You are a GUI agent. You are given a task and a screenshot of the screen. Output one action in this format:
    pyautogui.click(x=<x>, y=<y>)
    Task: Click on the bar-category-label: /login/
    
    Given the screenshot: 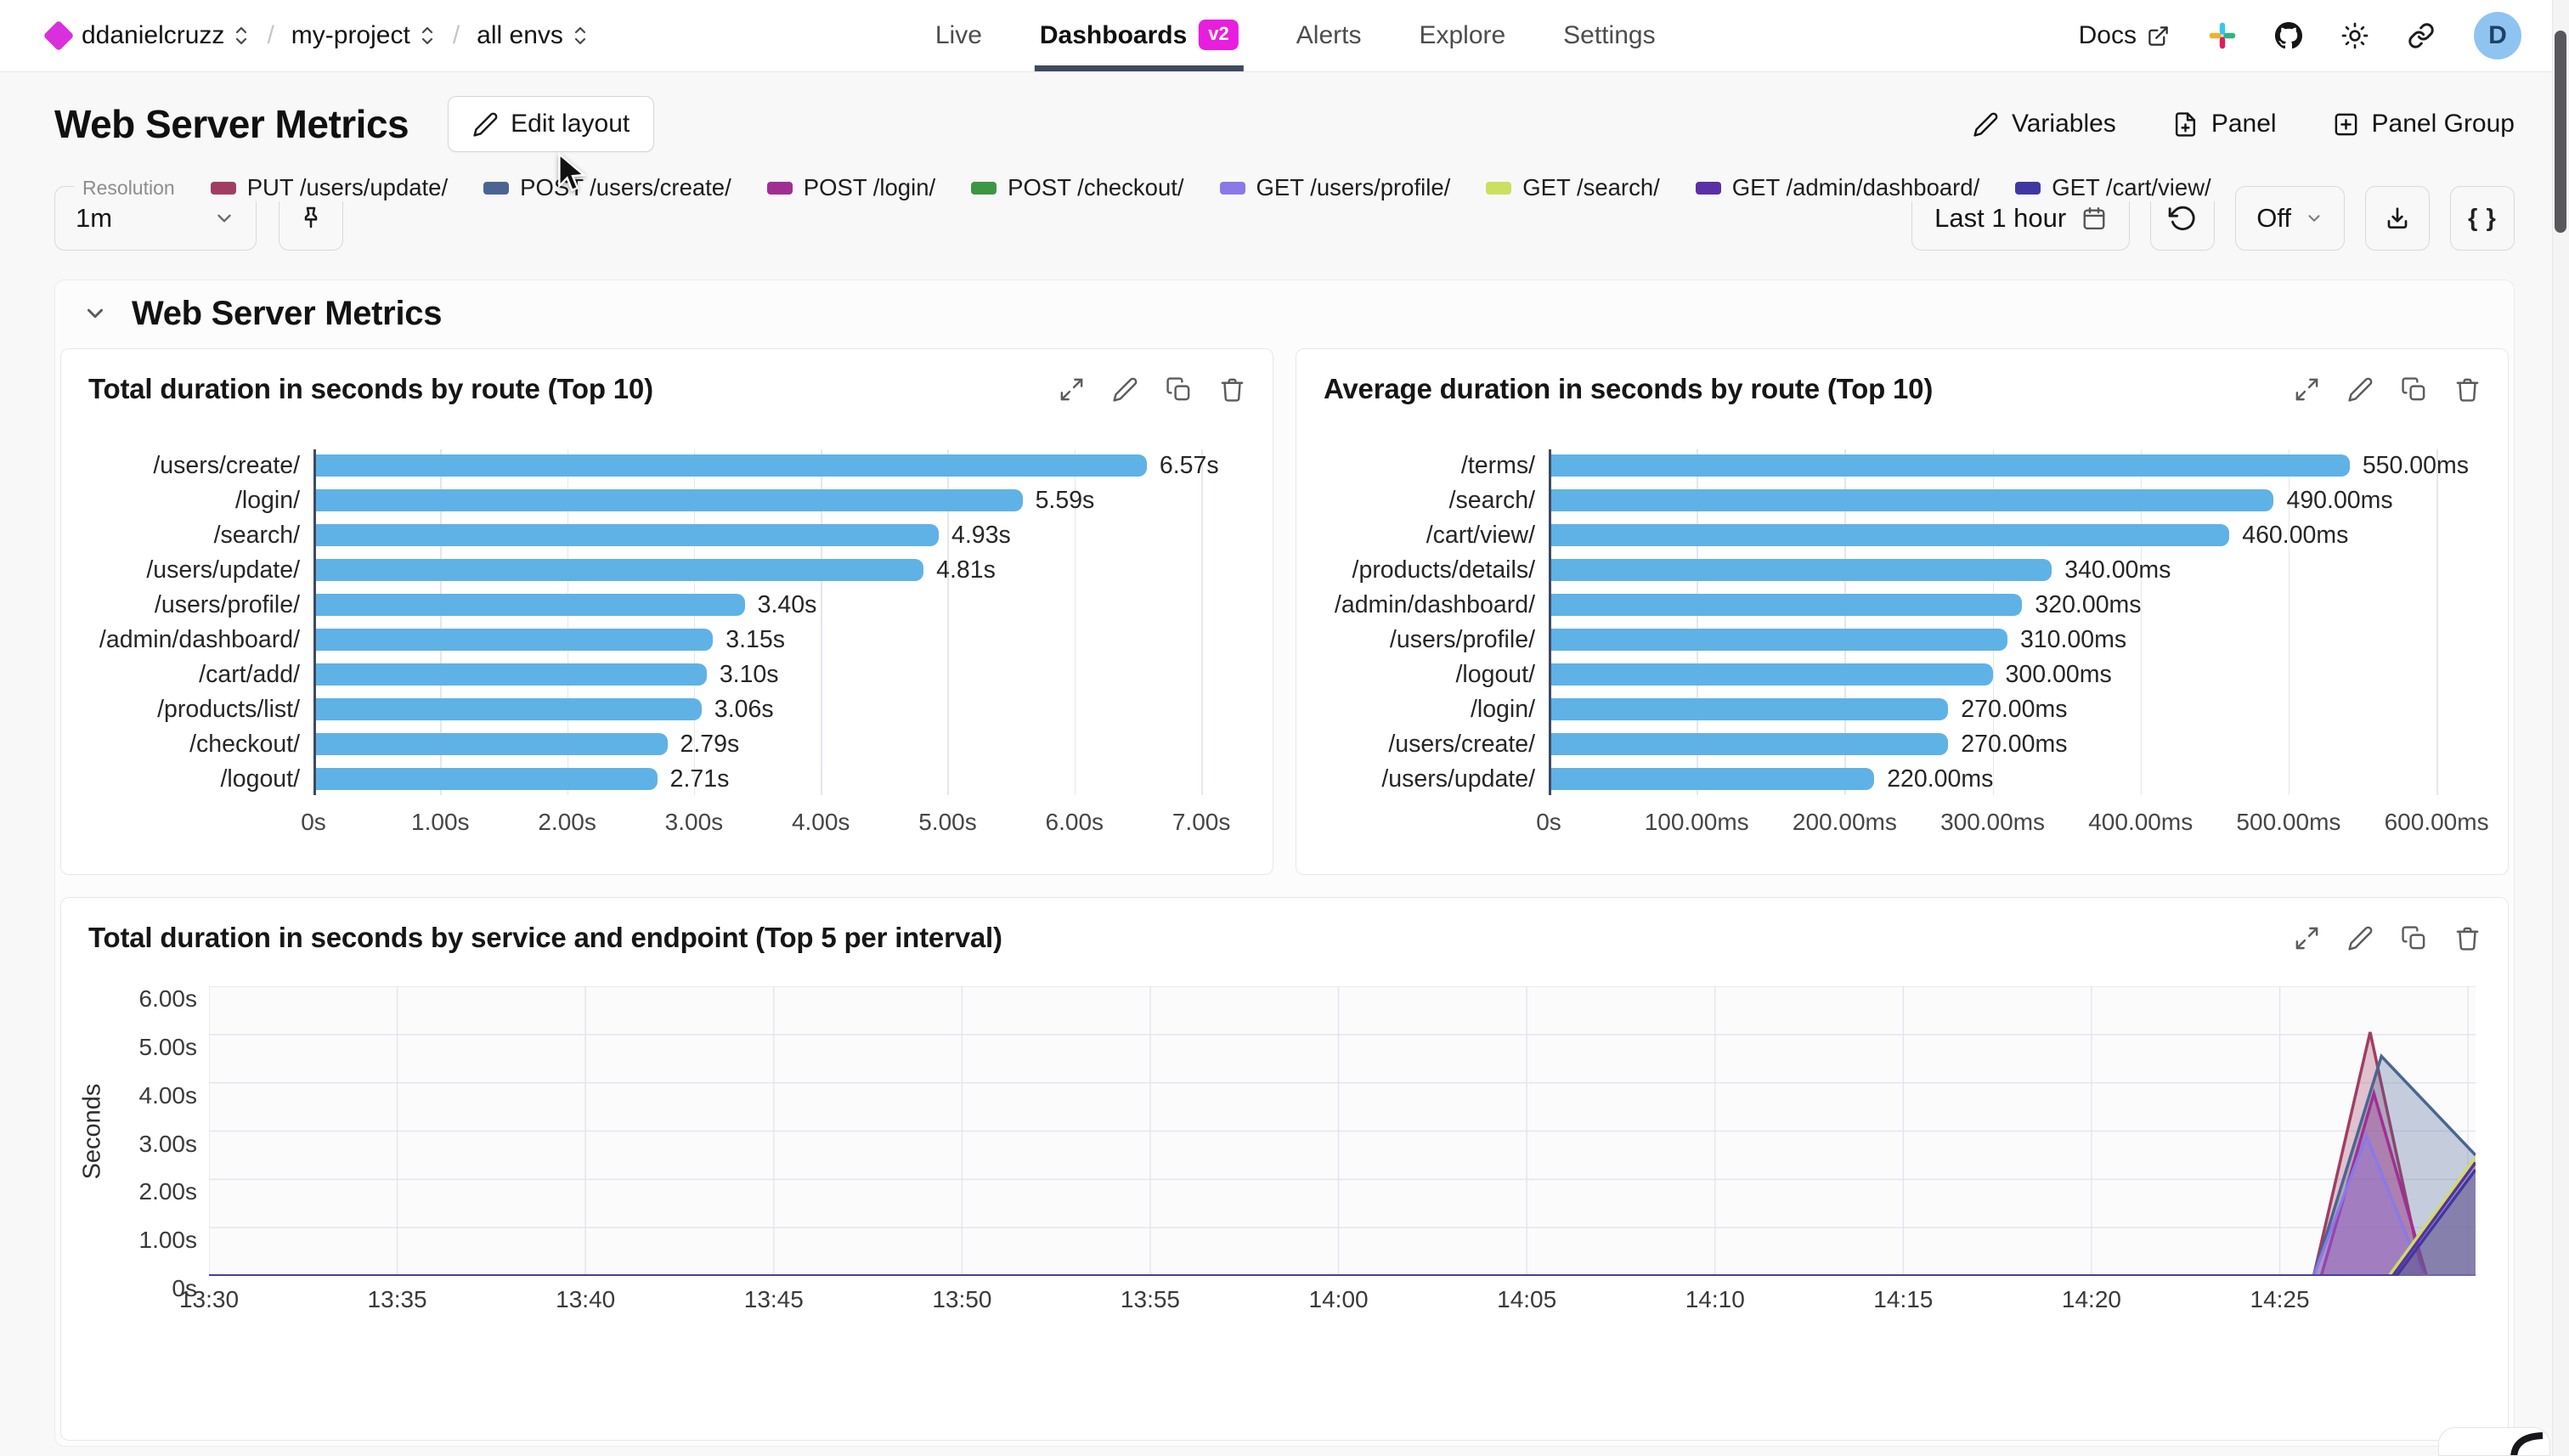 What is the action you would take?
    pyautogui.click(x=267, y=501)
    